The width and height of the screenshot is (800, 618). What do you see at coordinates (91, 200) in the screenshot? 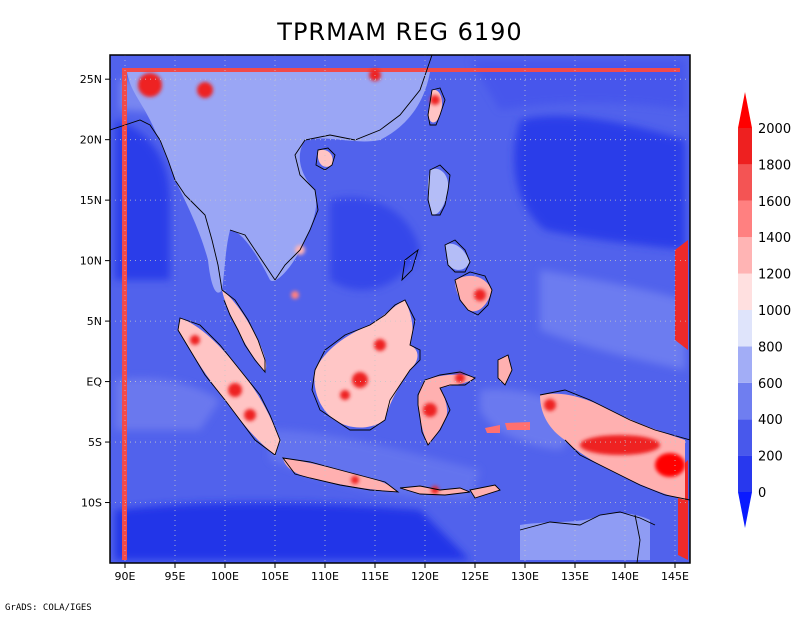
I see `lat-tick-label: 15N` at bounding box center [91, 200].